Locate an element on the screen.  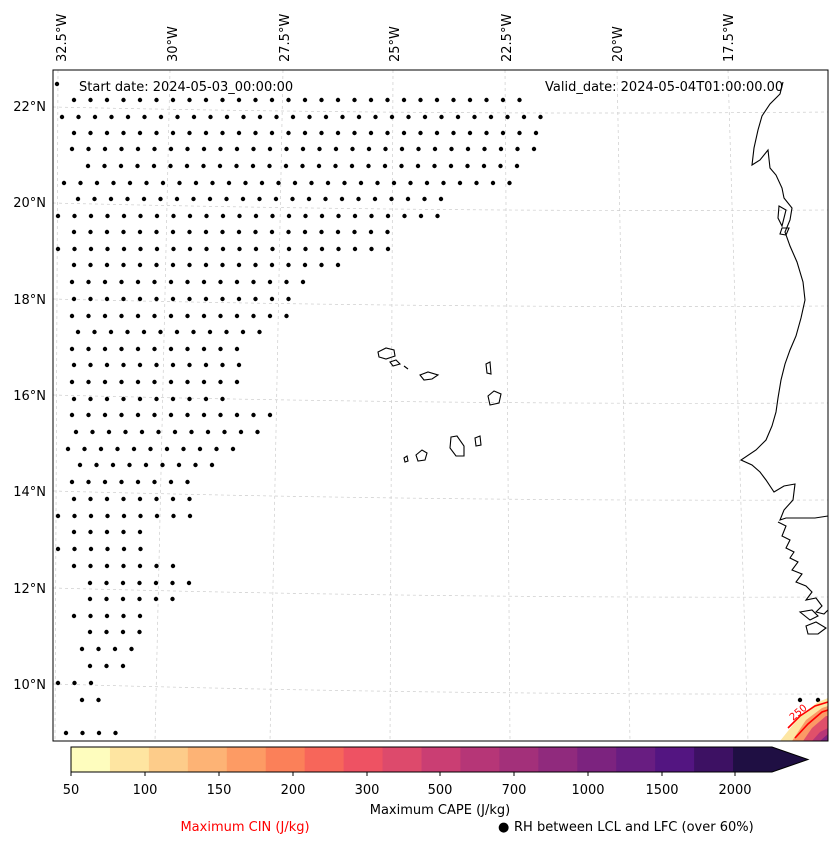
island-sao-nicolau is located at coordinates (429, 376).